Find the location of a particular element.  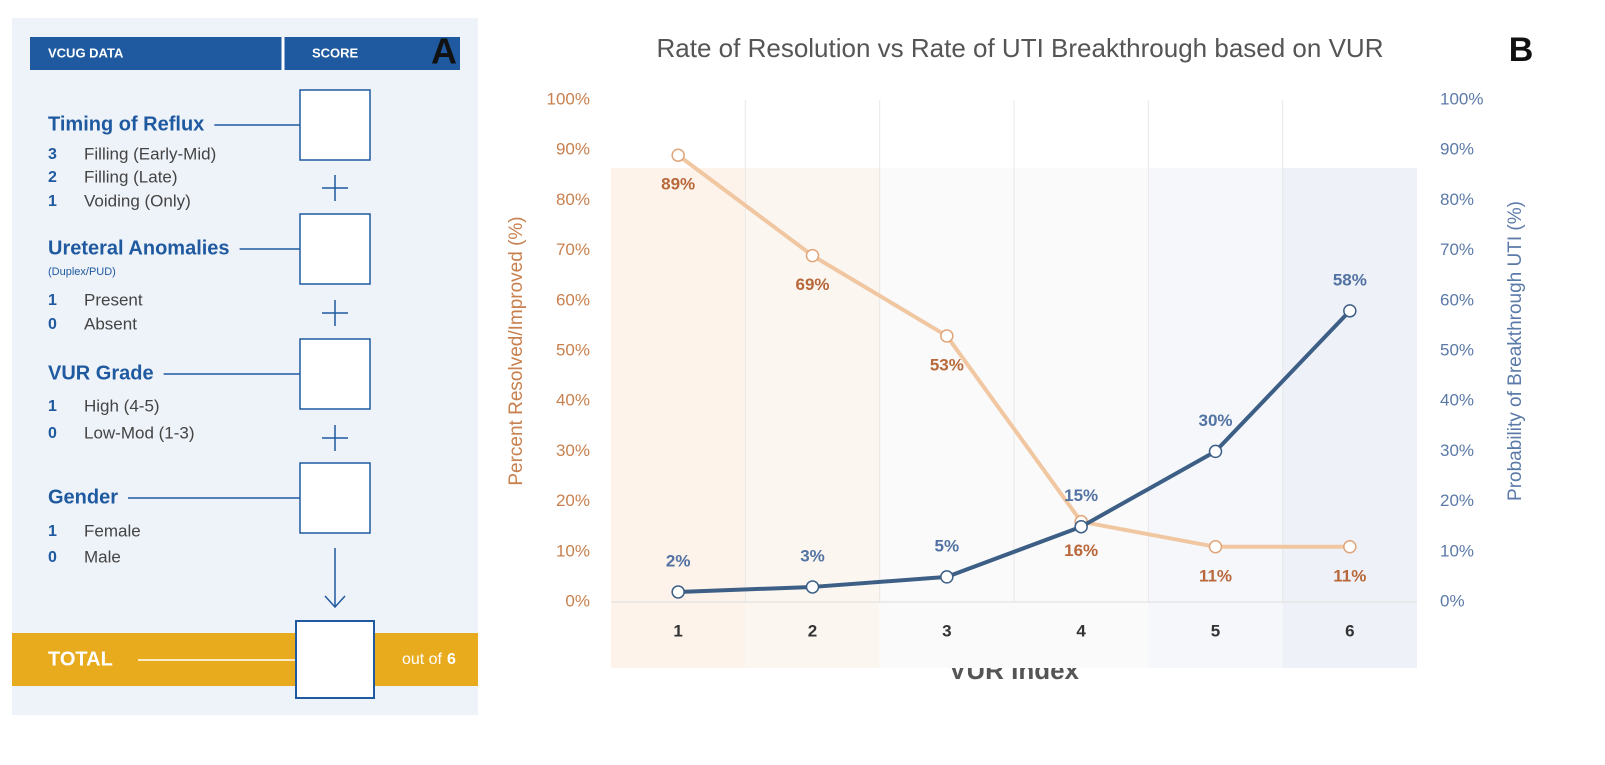

section-title: Gender is located at coordinates (83, 497).